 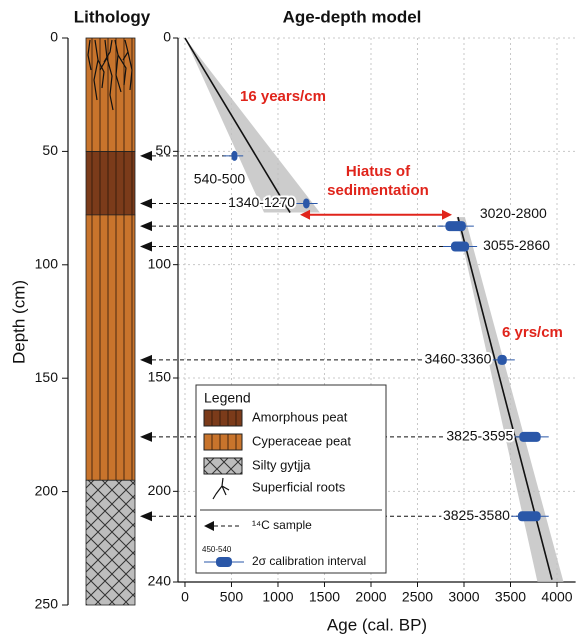 I want to click on y-tick-label: 240, so click(x=160, y=581).